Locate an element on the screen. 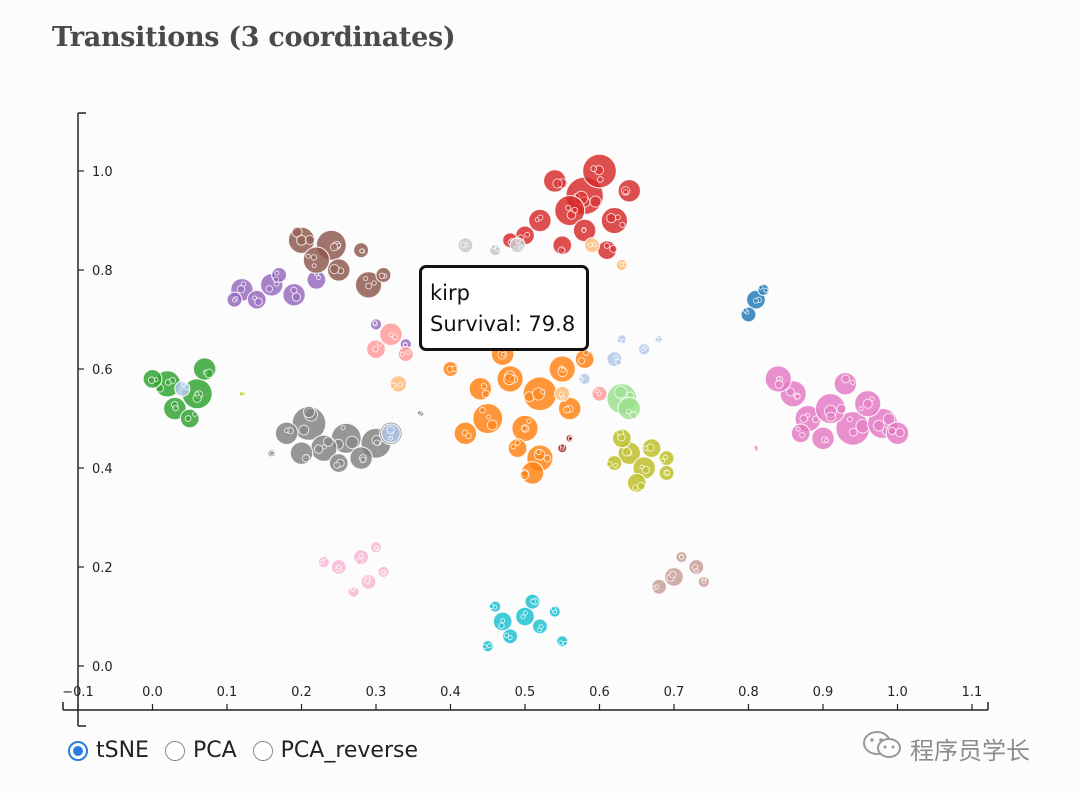 This screenshot has width=1080, height=793. y-tick-label: 0.4 is located at coordinates (102, 469).